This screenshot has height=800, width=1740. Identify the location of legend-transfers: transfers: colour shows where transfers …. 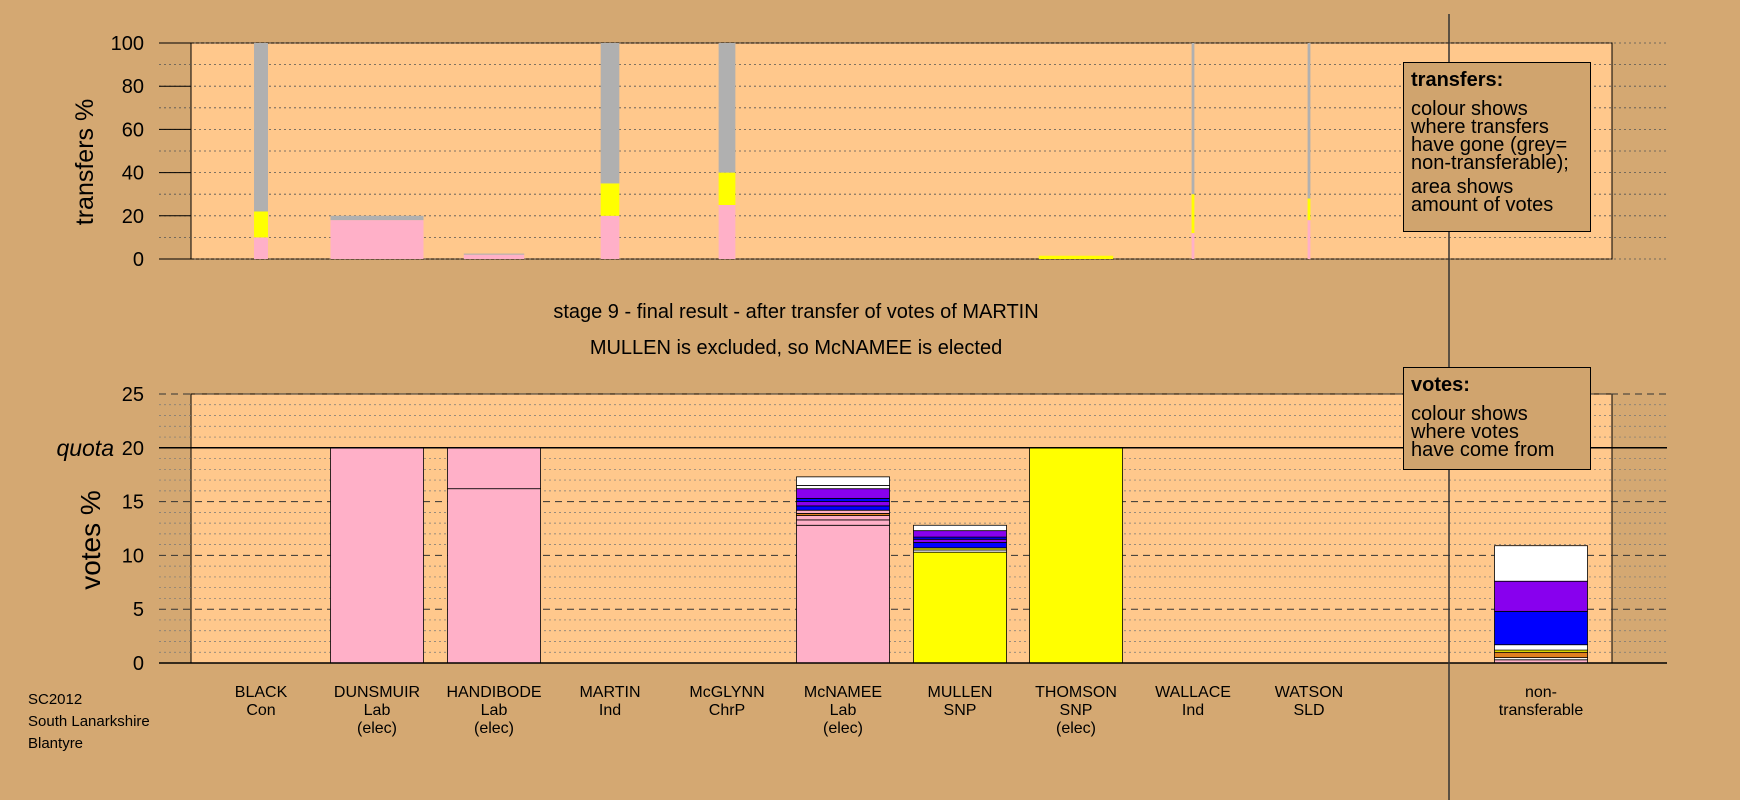
(1497, 147).